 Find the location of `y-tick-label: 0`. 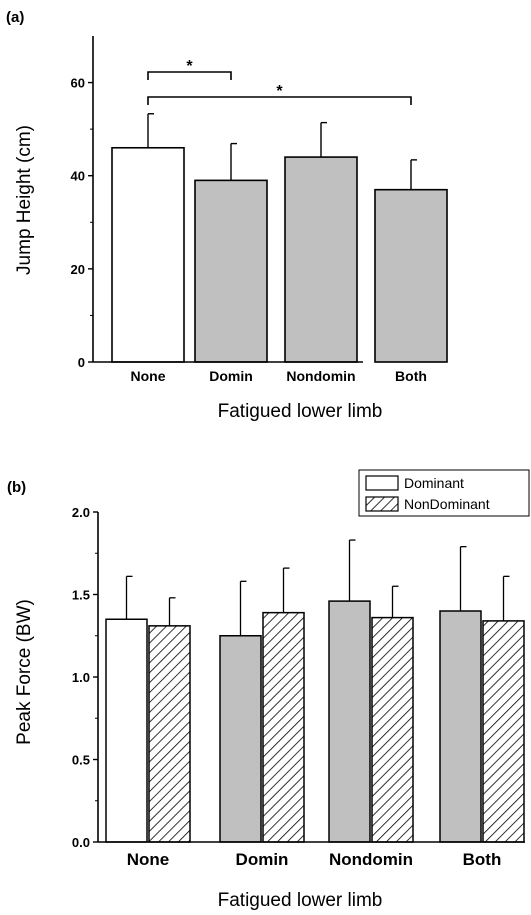

y-tick-label: 0 is located at coordinates (81, 362).